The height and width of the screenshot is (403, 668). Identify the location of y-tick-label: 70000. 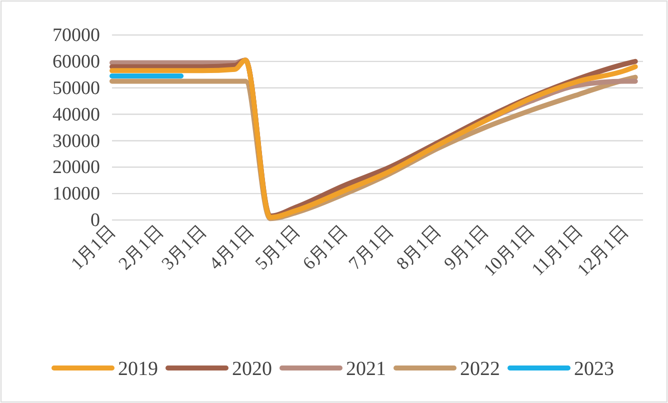
(76, 35).